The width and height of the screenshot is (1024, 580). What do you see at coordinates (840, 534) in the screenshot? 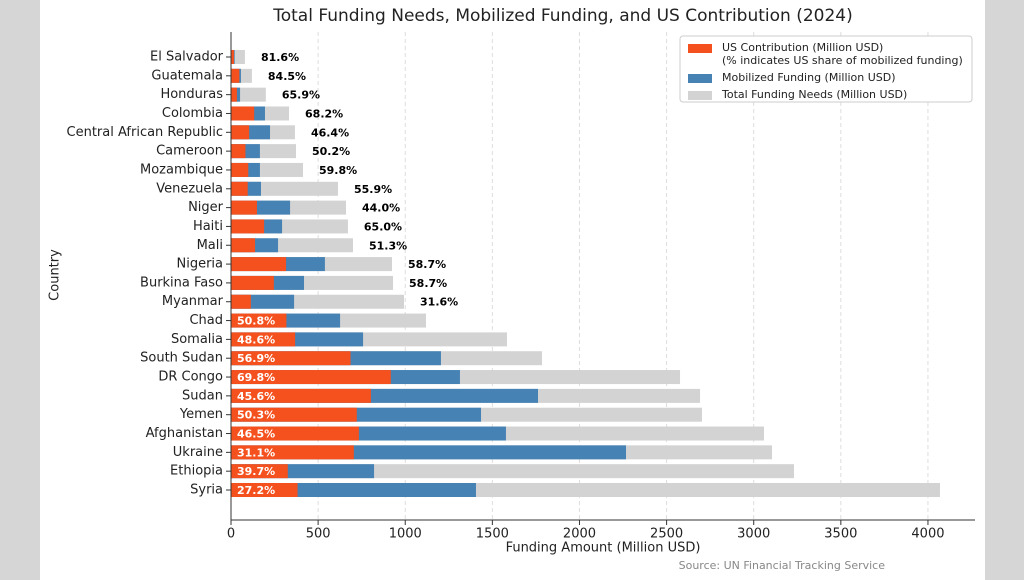
I see `x-tick-label: 3500` at bounding box center [840, 534].